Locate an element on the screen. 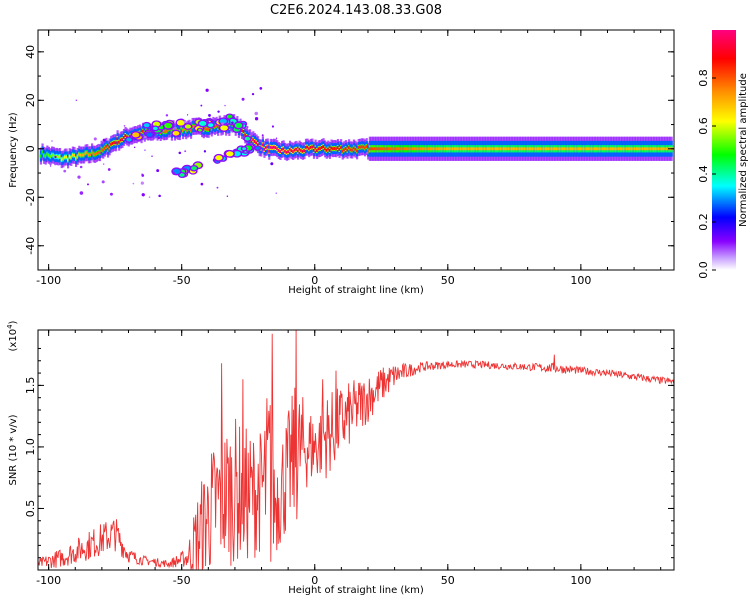  snr-ytick-label: 0.5 is located at coordinates (30, 509).